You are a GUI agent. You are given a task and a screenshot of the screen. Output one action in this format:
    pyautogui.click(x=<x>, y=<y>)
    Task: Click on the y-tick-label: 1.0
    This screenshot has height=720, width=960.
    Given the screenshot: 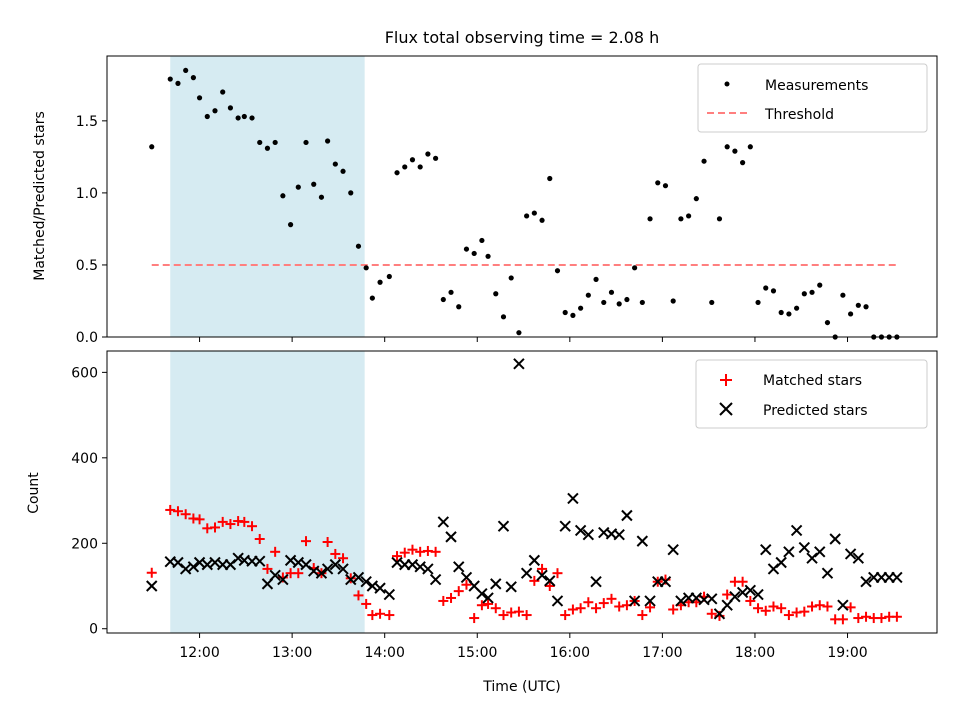 What is the action you would take?
    pyautogui.click(x=87, y=194)
    